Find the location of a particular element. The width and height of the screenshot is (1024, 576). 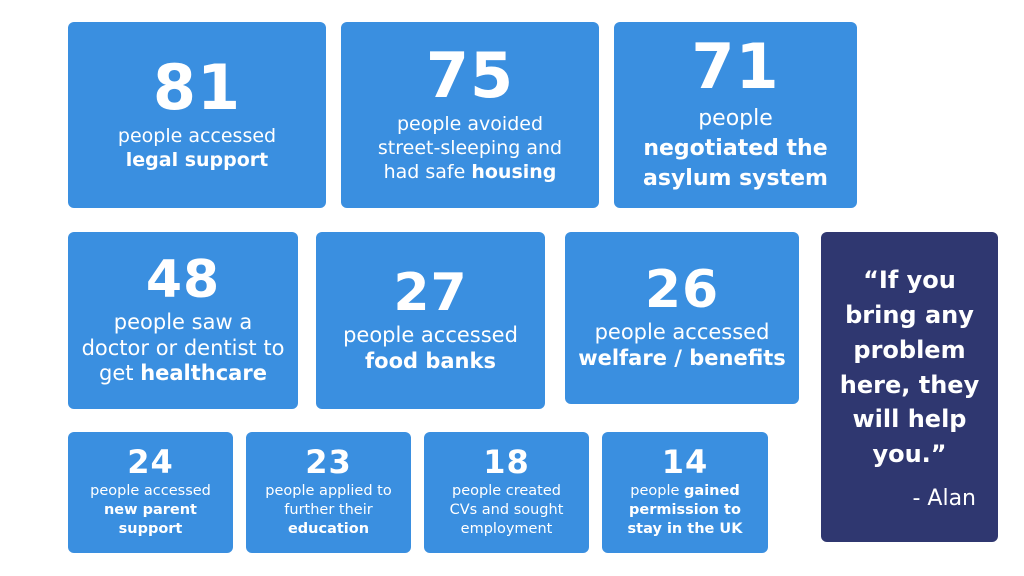

stat-number: 48 is located at coordinates (183, 280).